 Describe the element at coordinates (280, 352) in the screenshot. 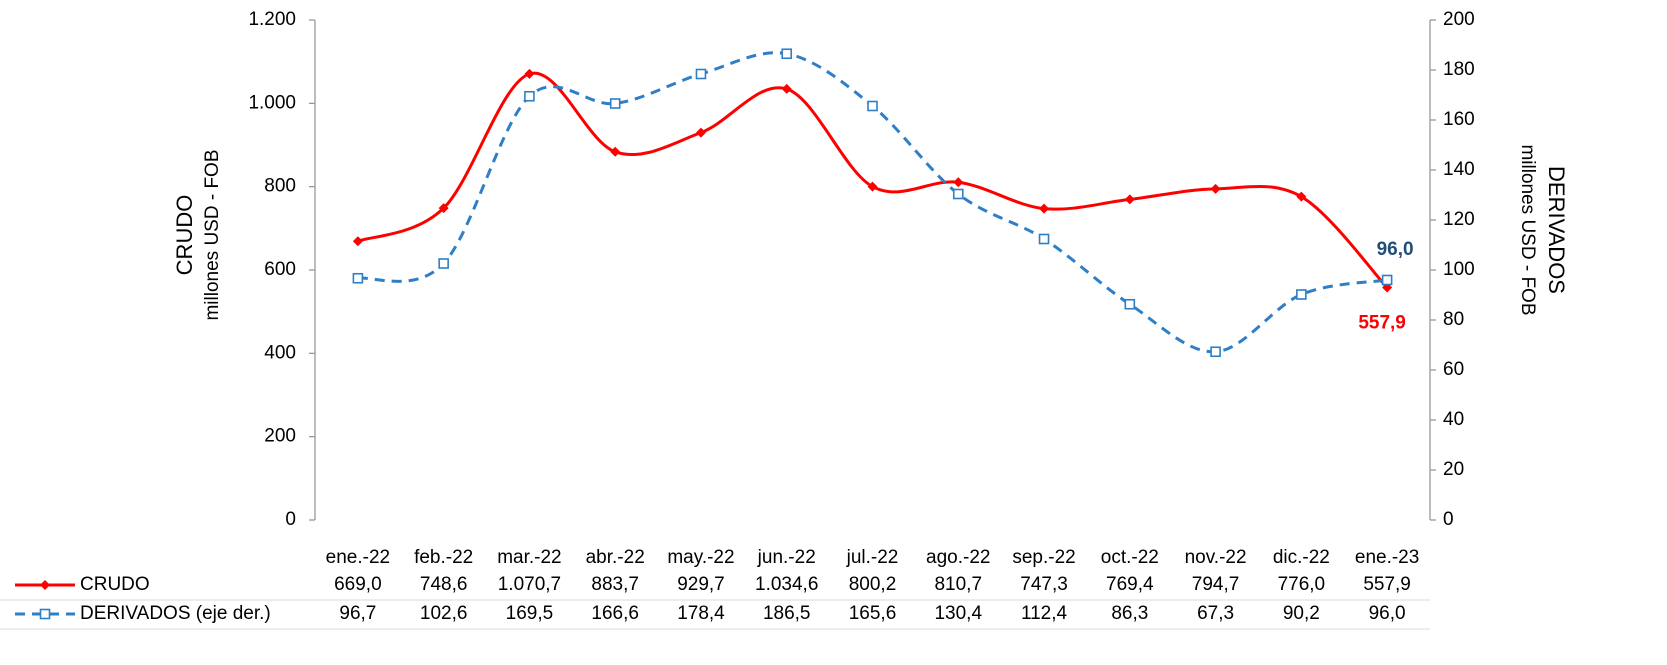

I see `y-tick-label: 400` at that location.